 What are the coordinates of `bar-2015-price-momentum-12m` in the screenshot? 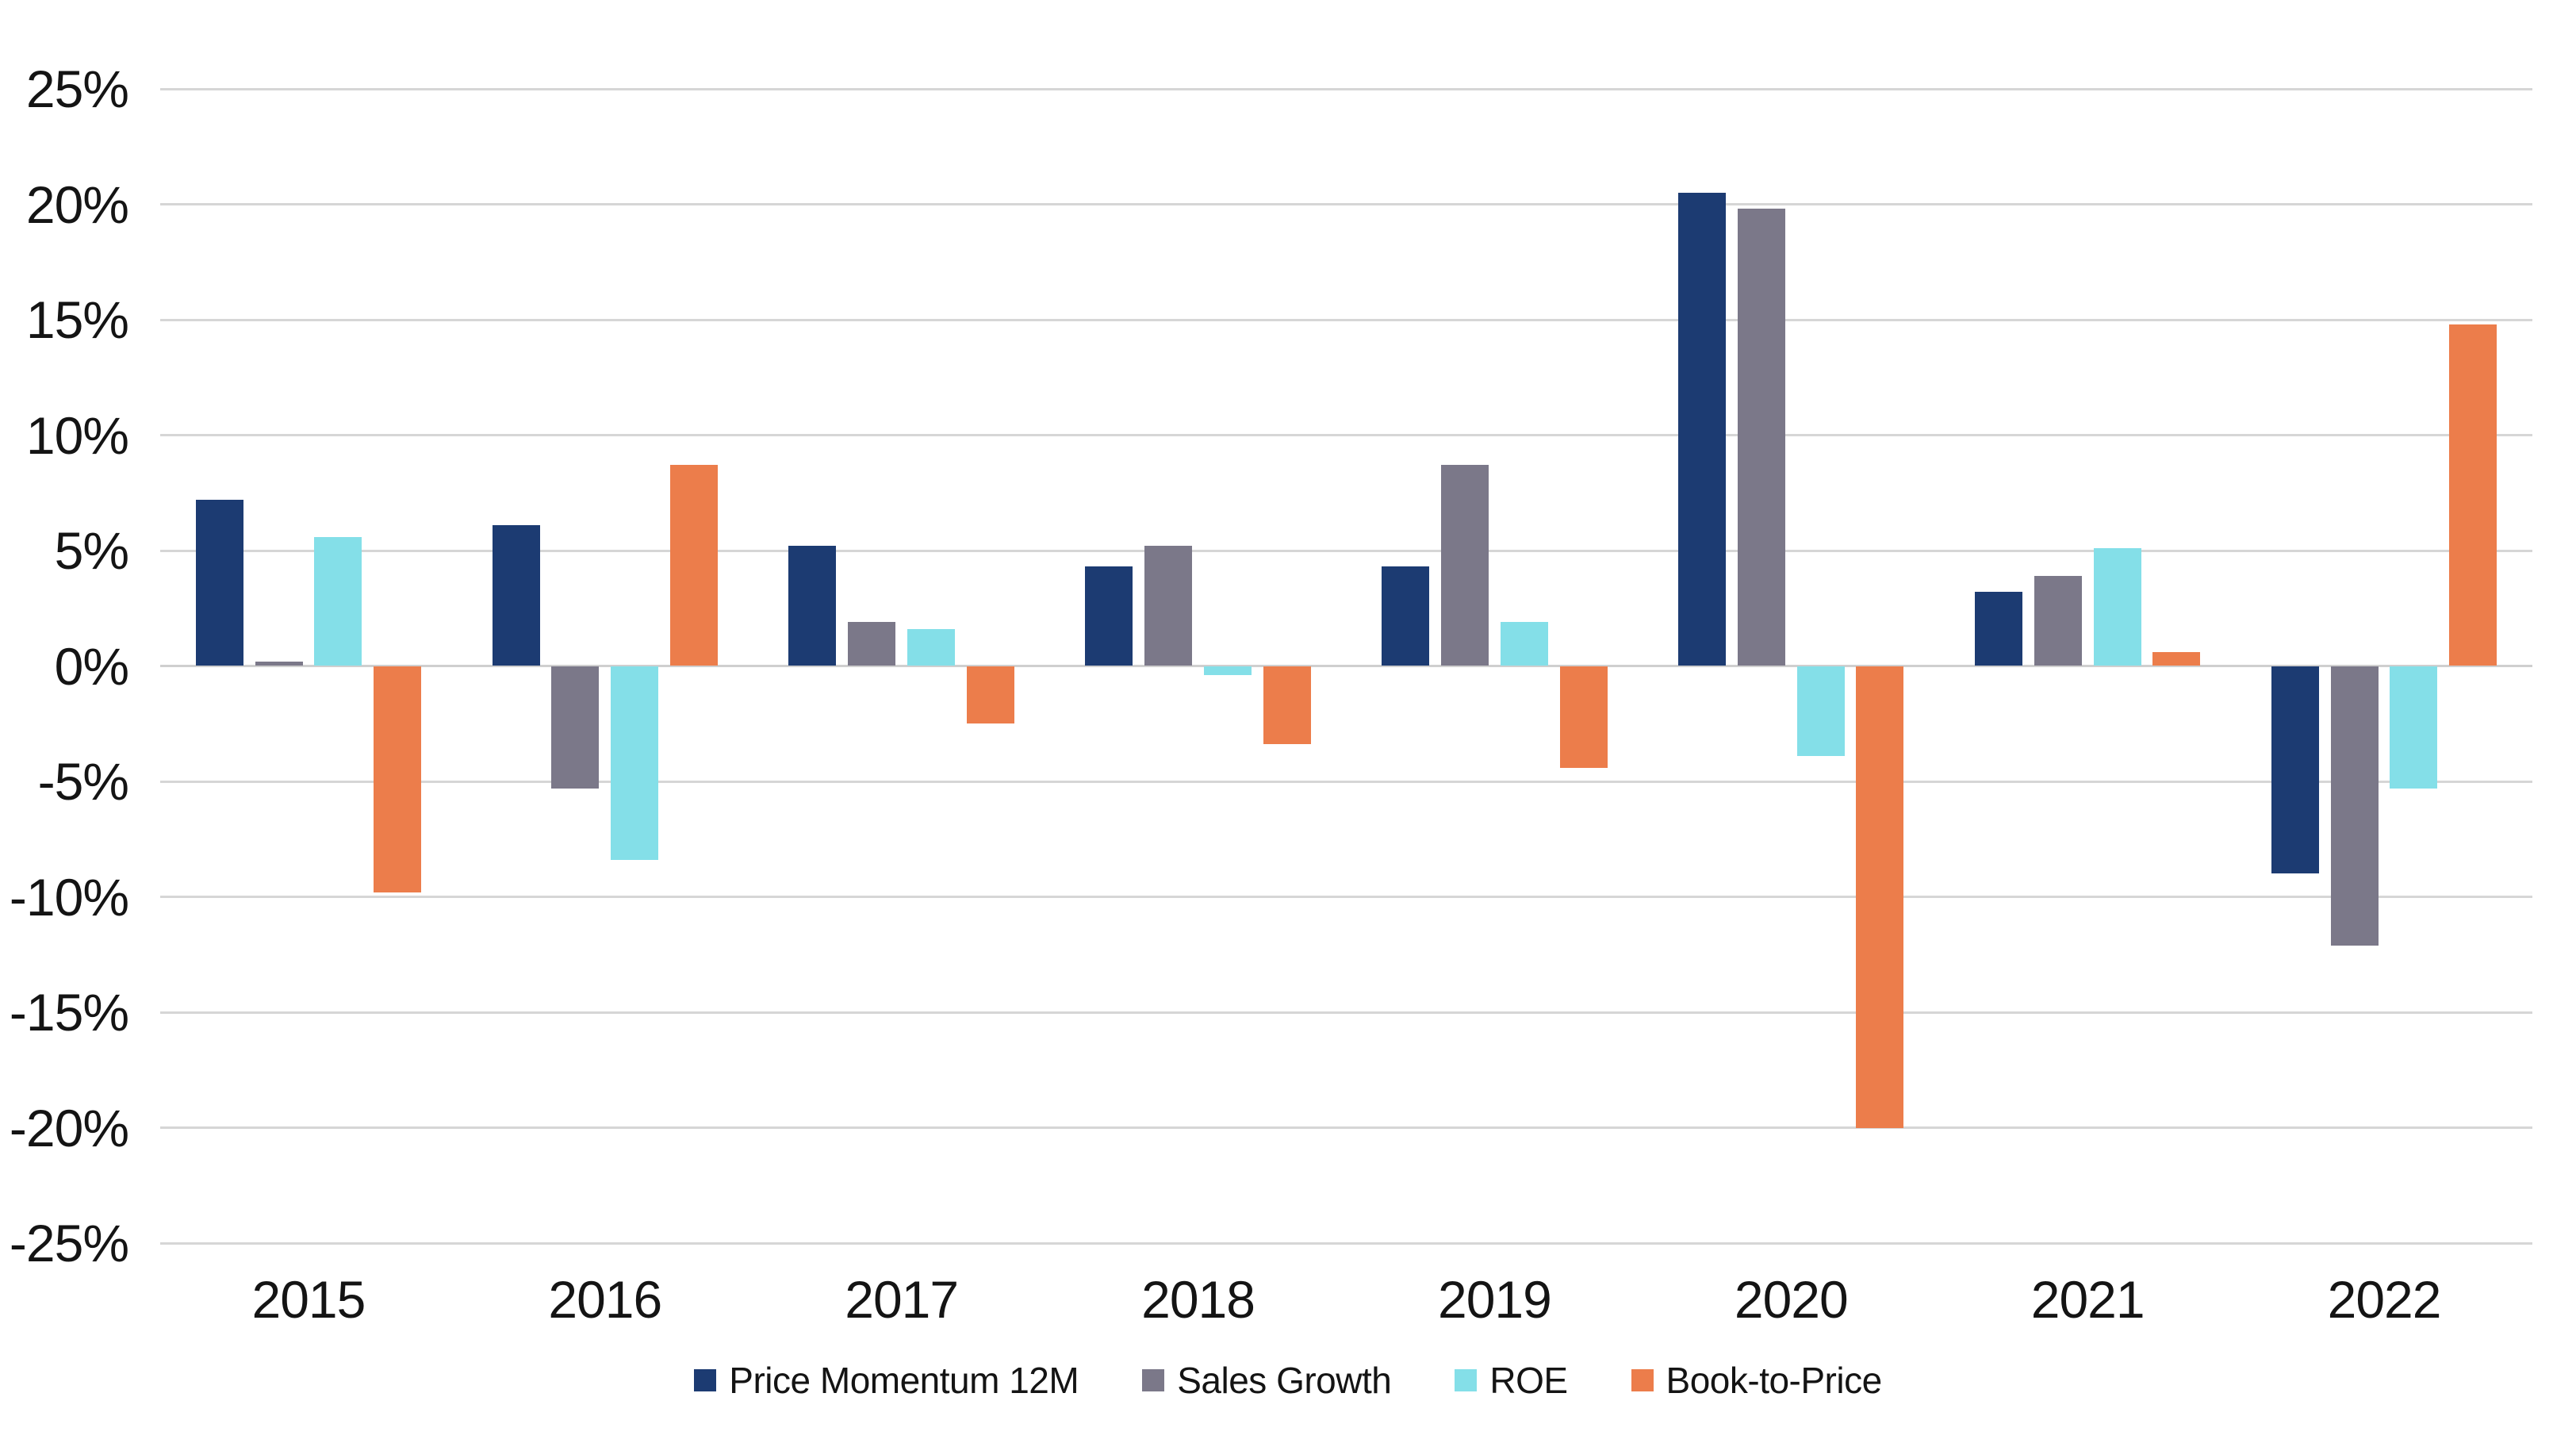 It's located at (219, 582).